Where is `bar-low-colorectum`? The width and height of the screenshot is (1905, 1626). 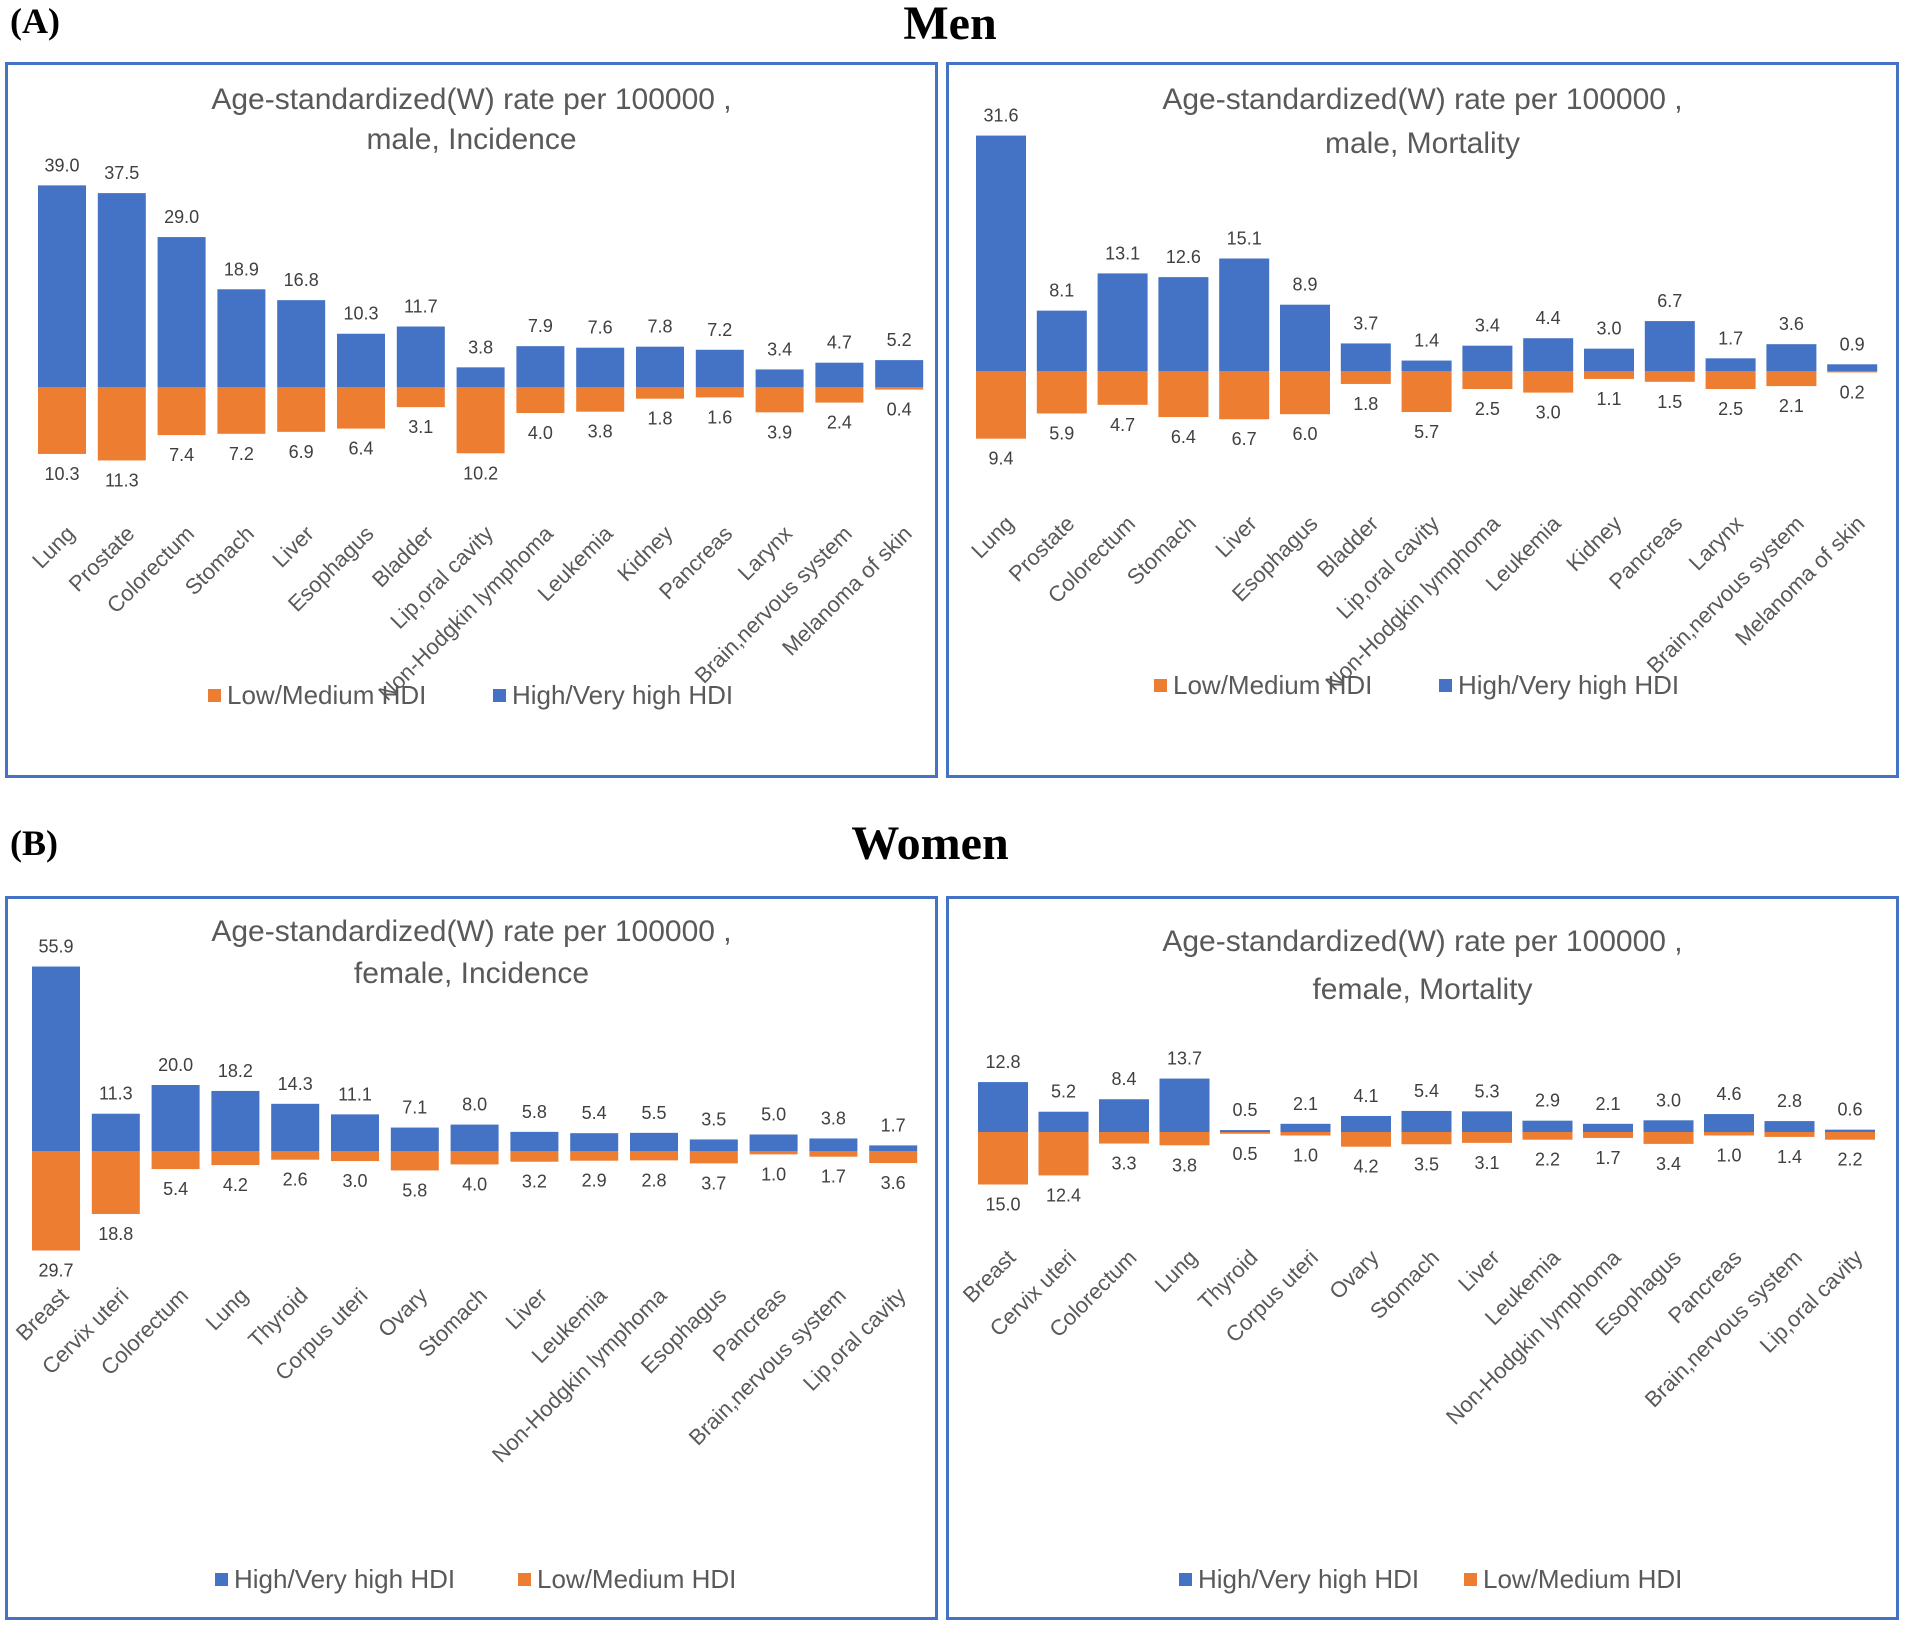 bar-low-colorectum is located at coordinates (175, 1160).